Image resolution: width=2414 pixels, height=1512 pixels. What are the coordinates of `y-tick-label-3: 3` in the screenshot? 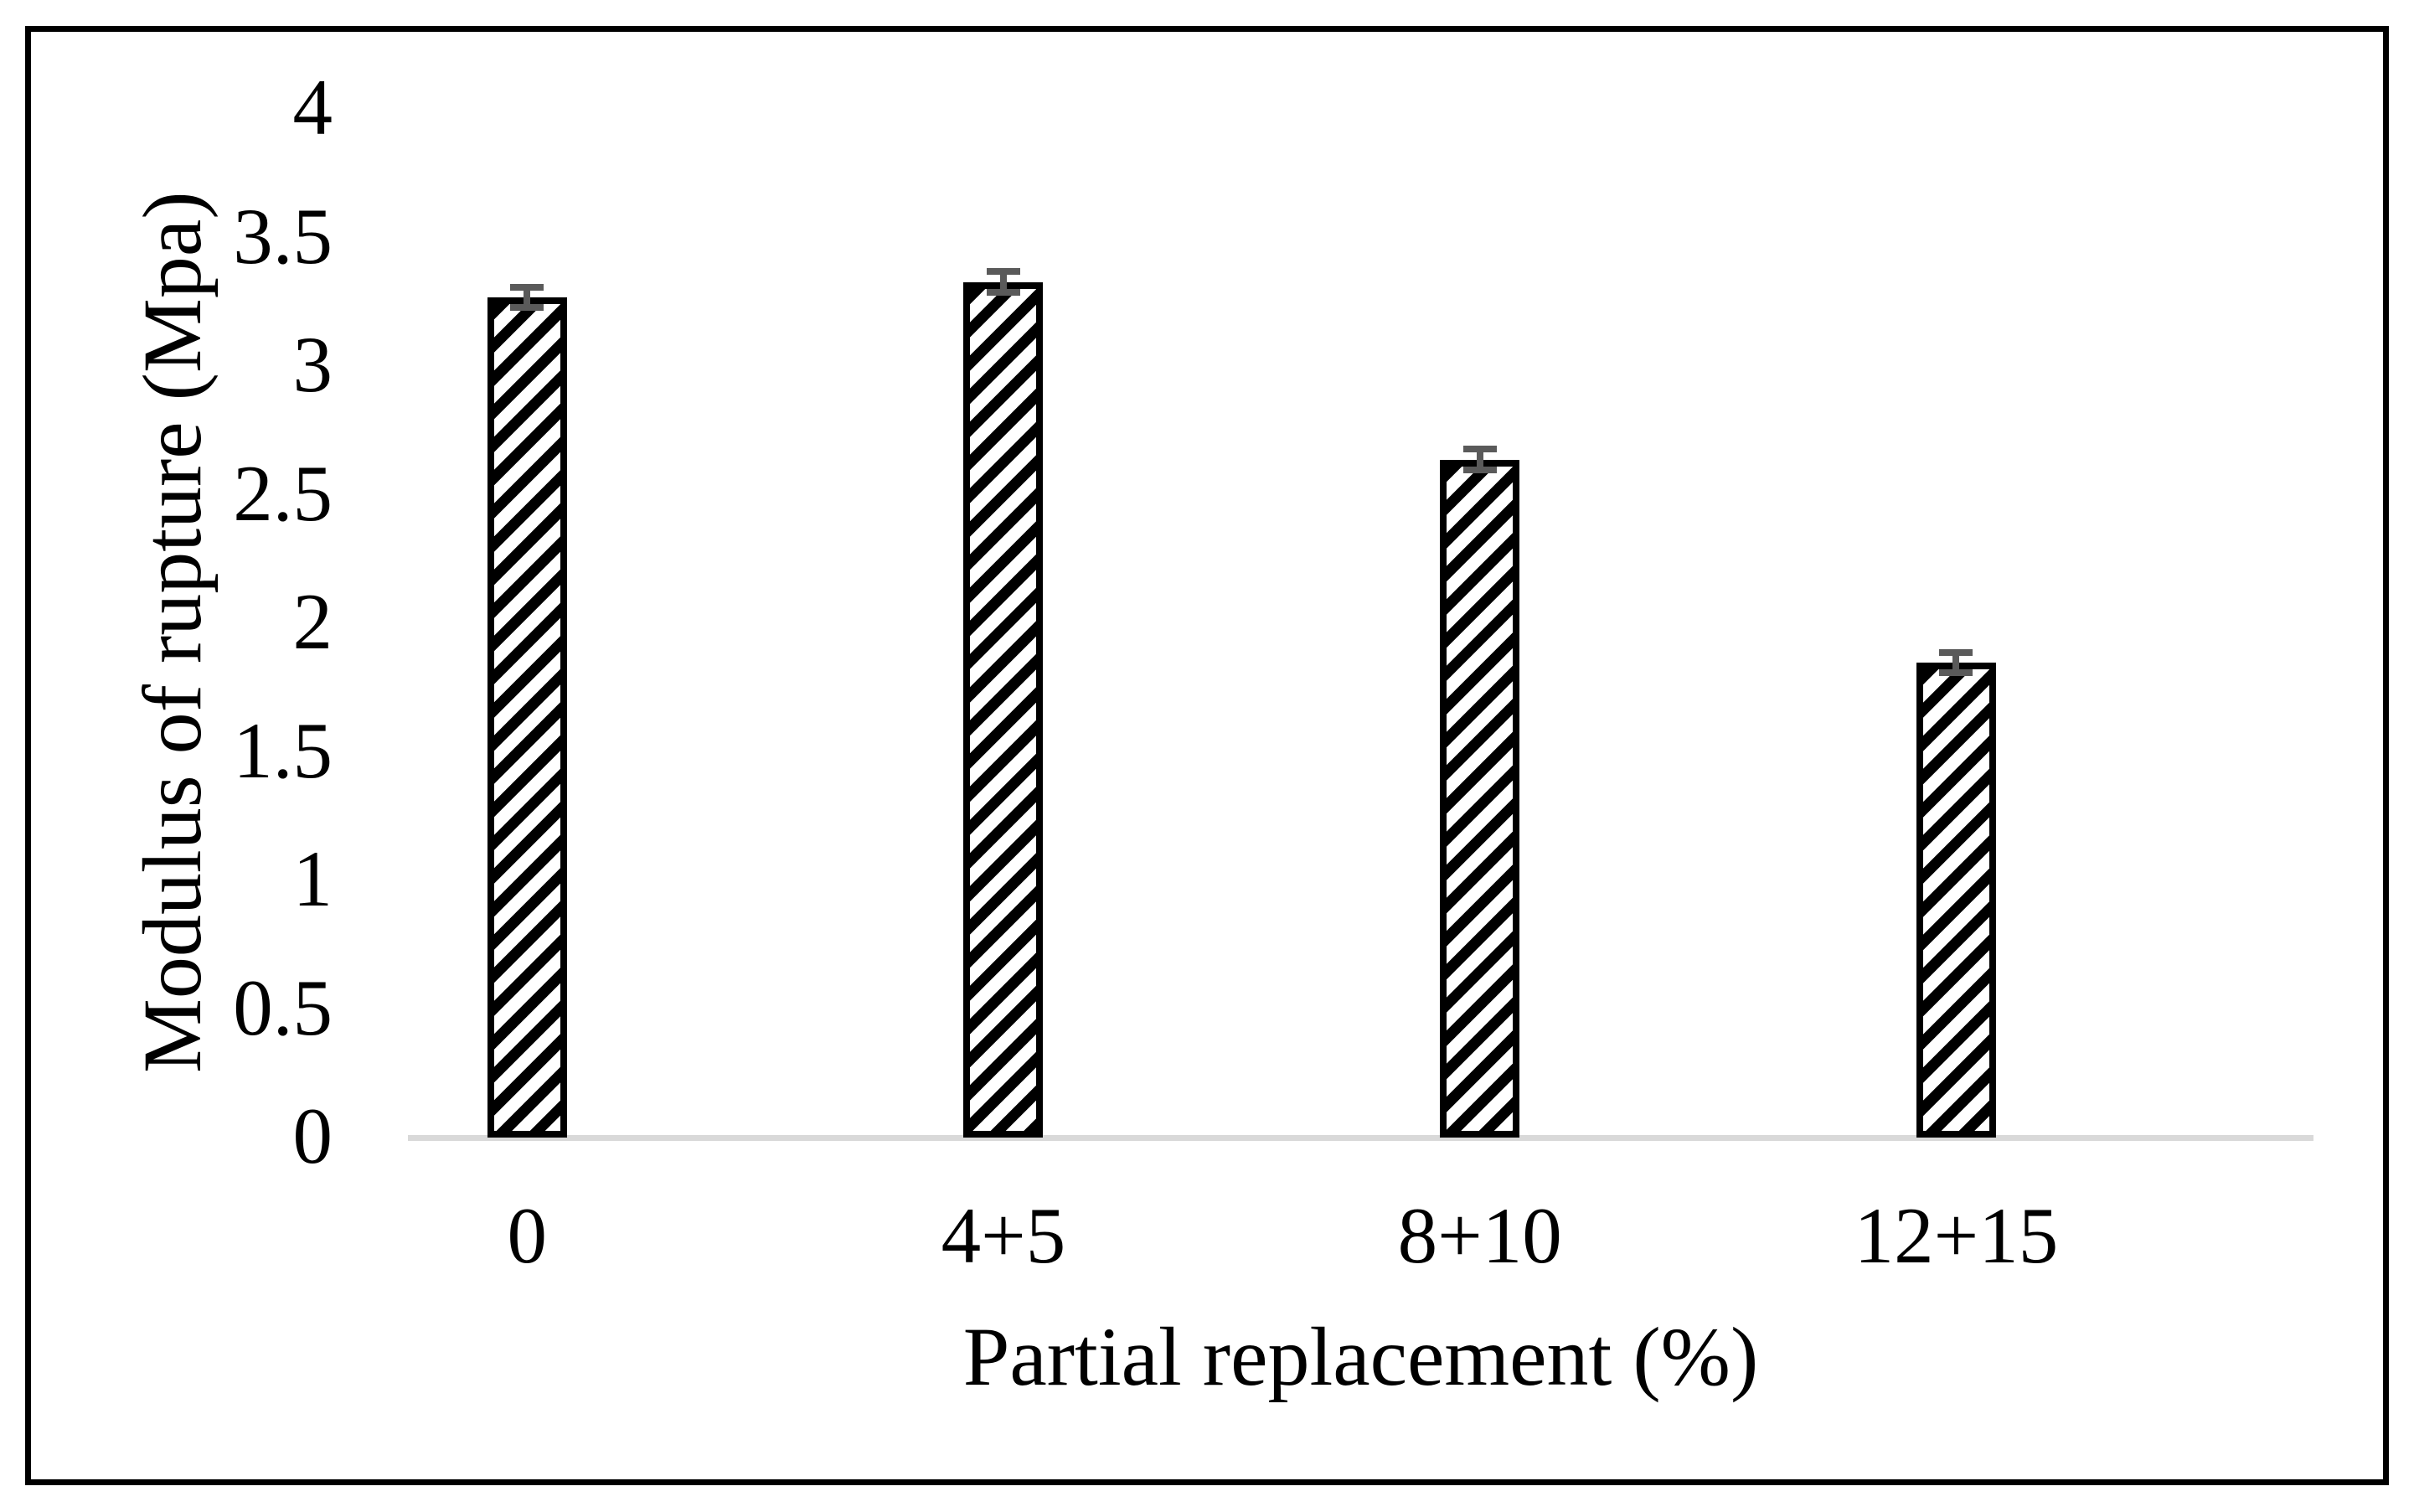 It's located at (313, 364).